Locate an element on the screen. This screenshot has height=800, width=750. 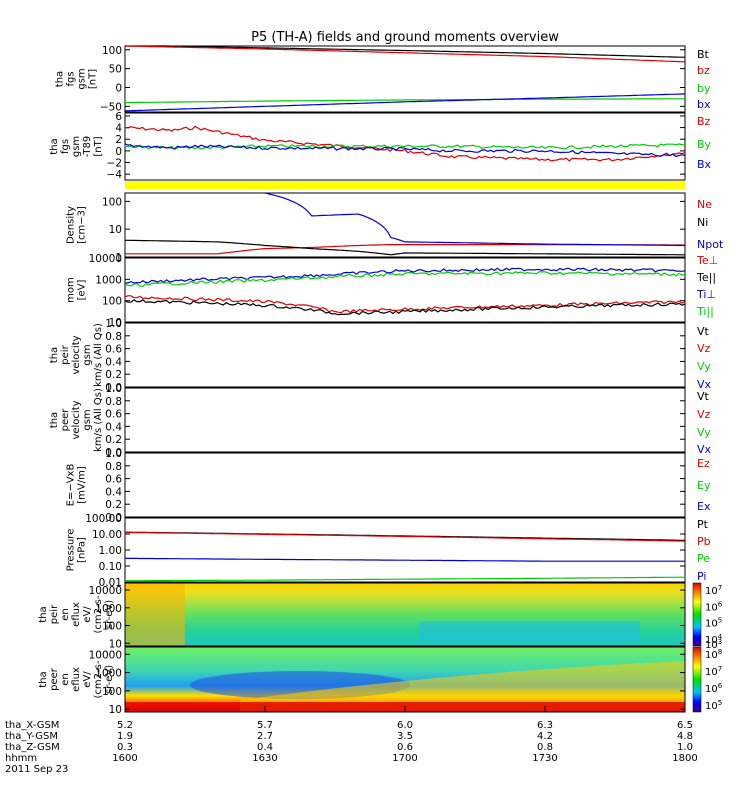
y-axis-label: [eV] is located at coordinates (82, 290).